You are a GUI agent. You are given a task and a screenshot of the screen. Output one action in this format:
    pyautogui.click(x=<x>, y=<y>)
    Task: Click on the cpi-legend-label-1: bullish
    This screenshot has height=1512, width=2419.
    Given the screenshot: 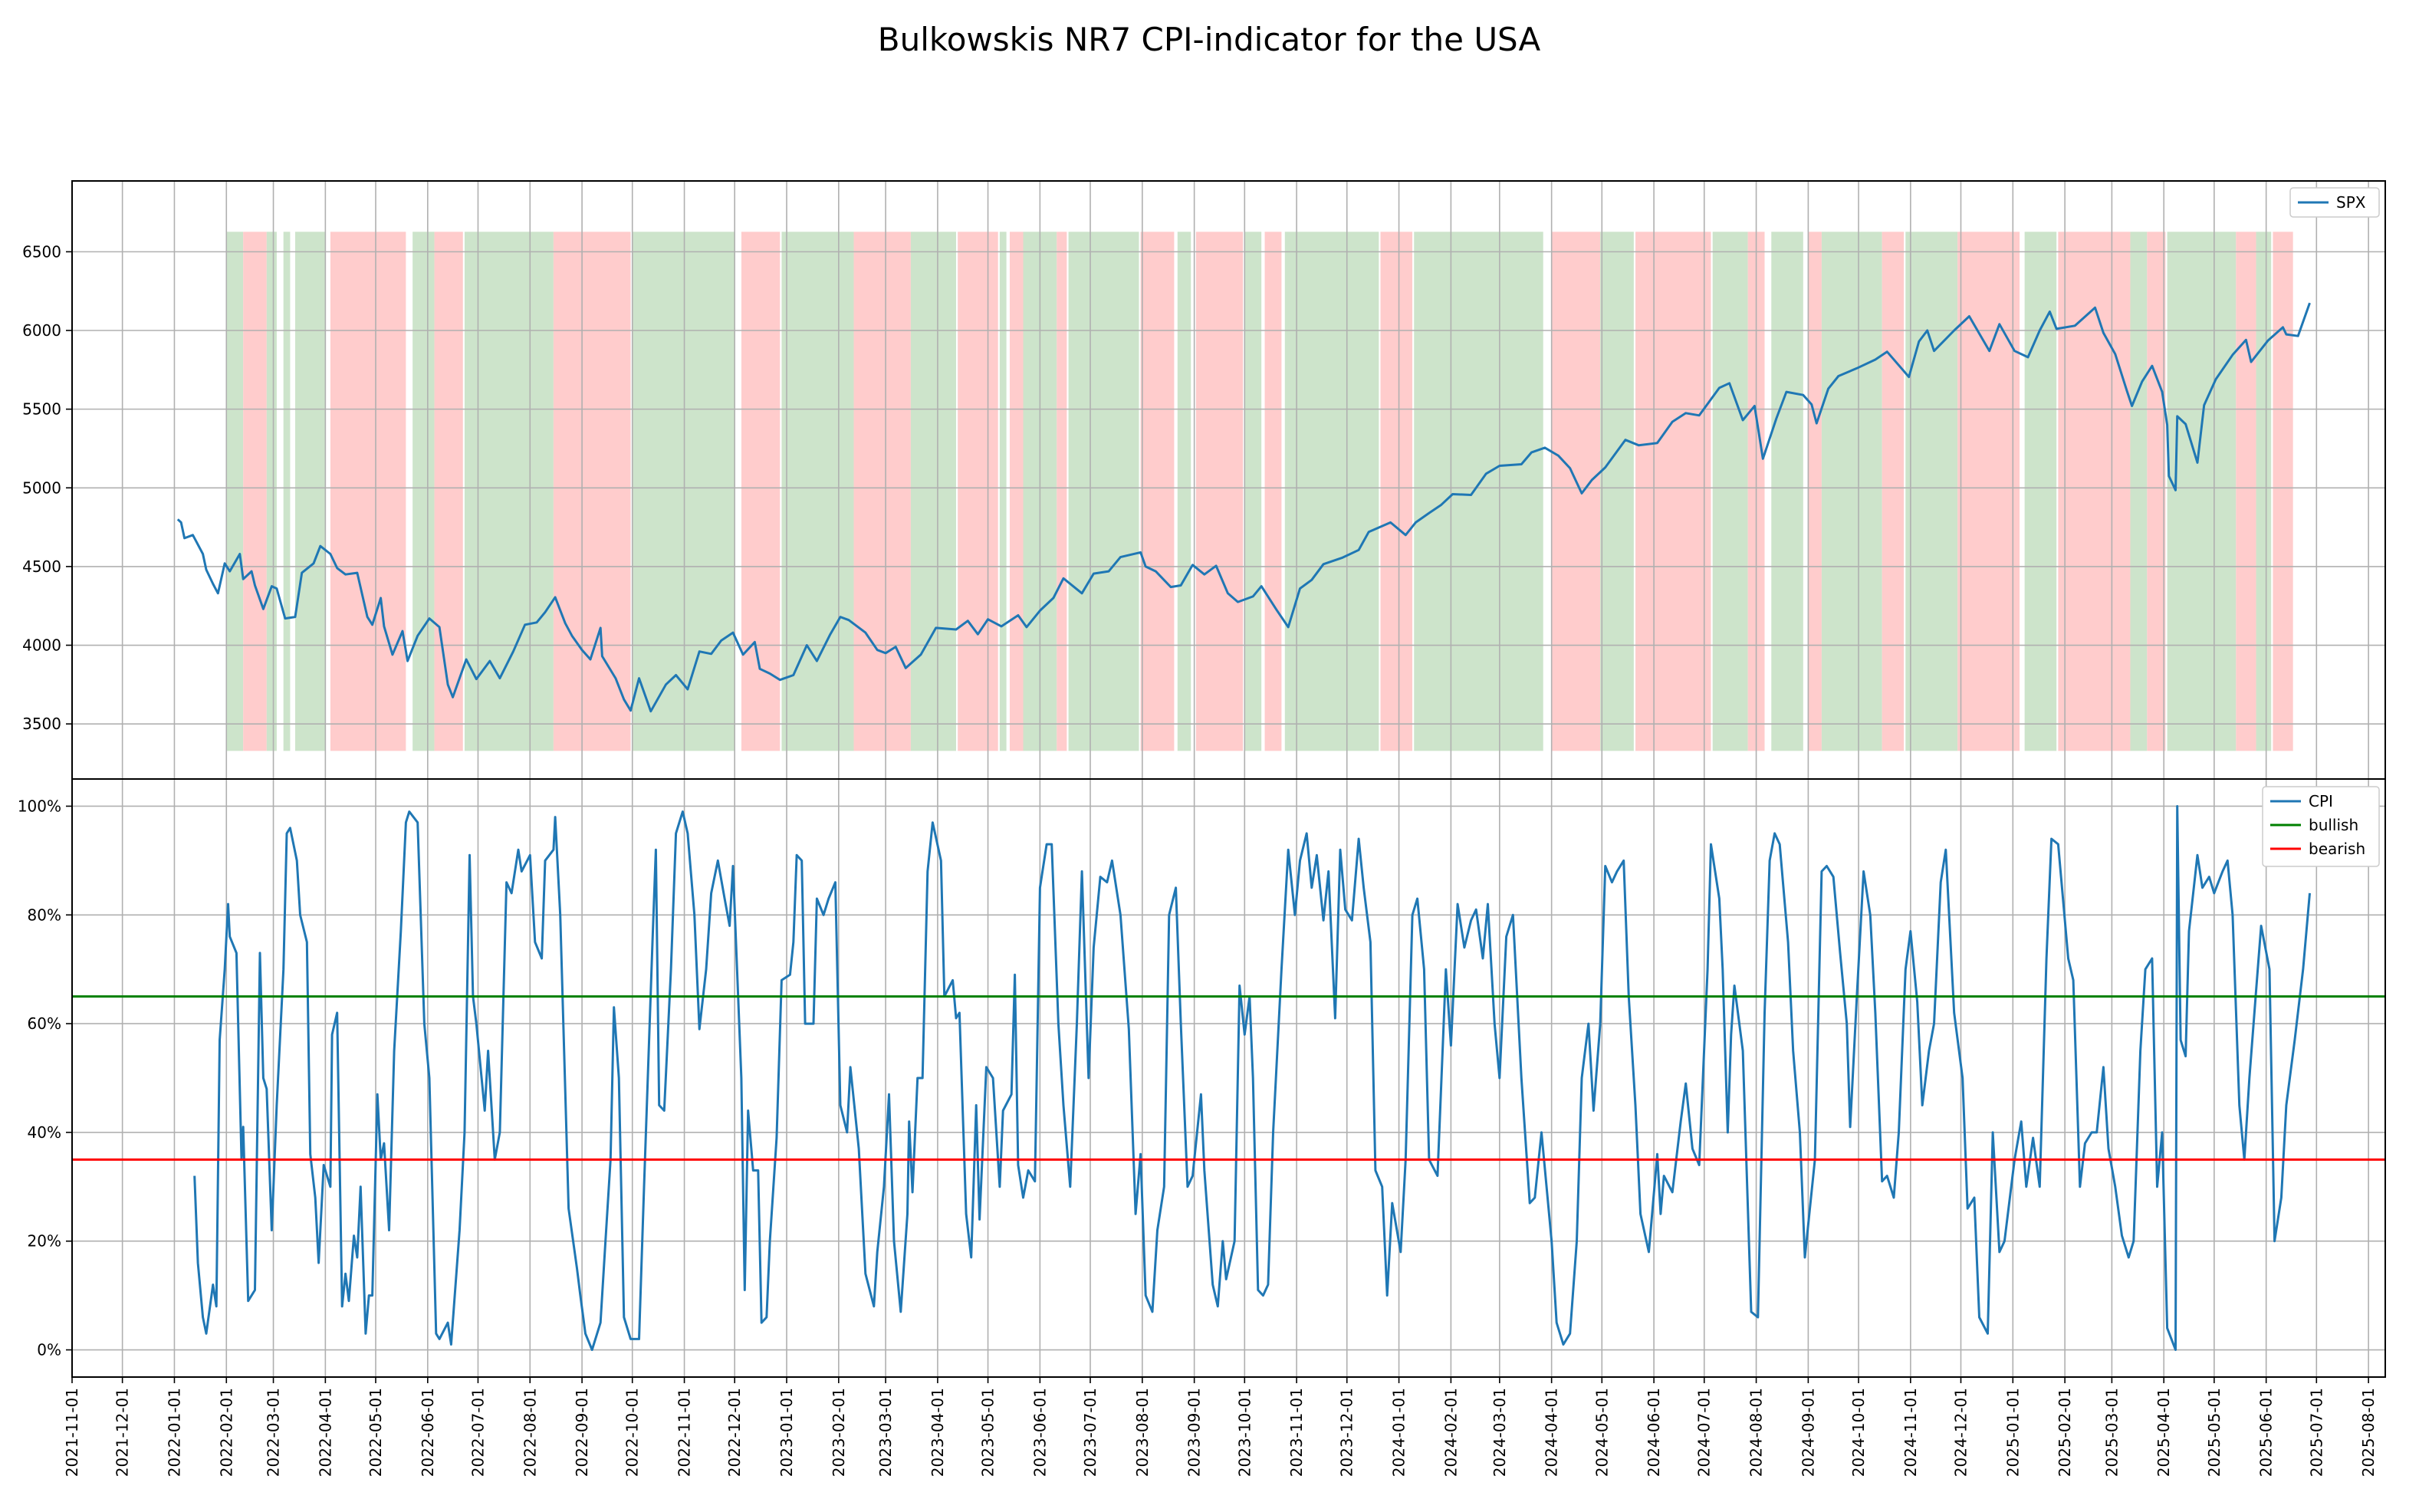 What is the action you would take?
    pyautogui.click(x=2333, y=825)
    